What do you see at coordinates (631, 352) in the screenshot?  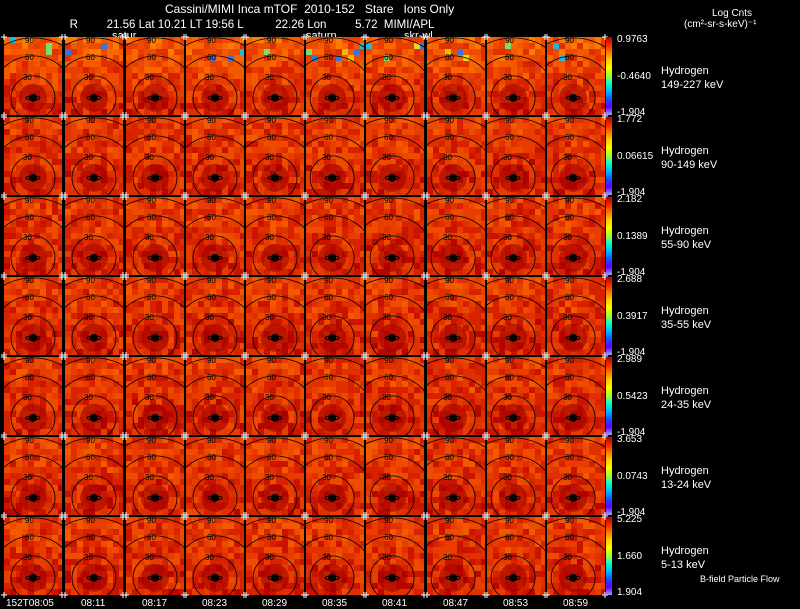 I see `colorbar-min: -1.904` at bounding box center [631, 352].